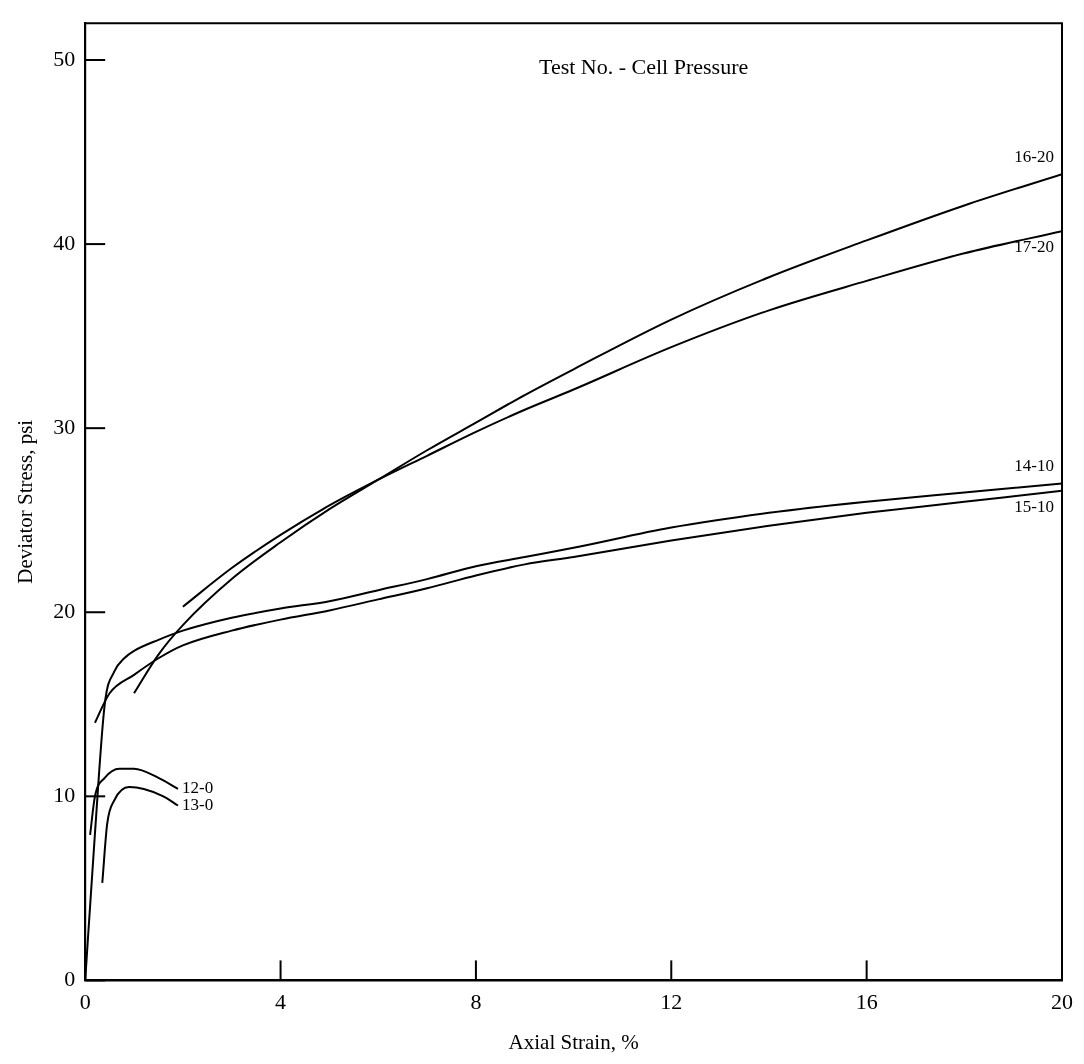 This screenshot has width=1084, height=1064. I want to click on series-label: 17-20, so click(1034, 247).